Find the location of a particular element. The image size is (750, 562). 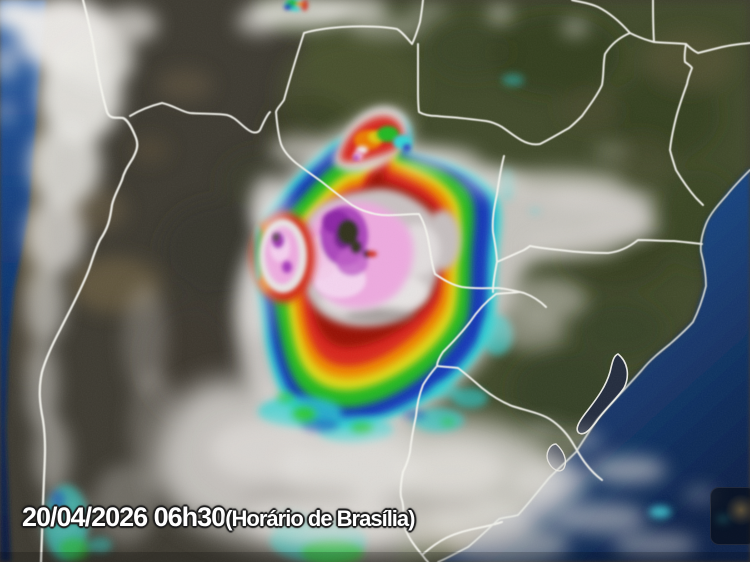

timestamp-datetime: 20/04/2026 06h30 is located at coordinates (124, 517).